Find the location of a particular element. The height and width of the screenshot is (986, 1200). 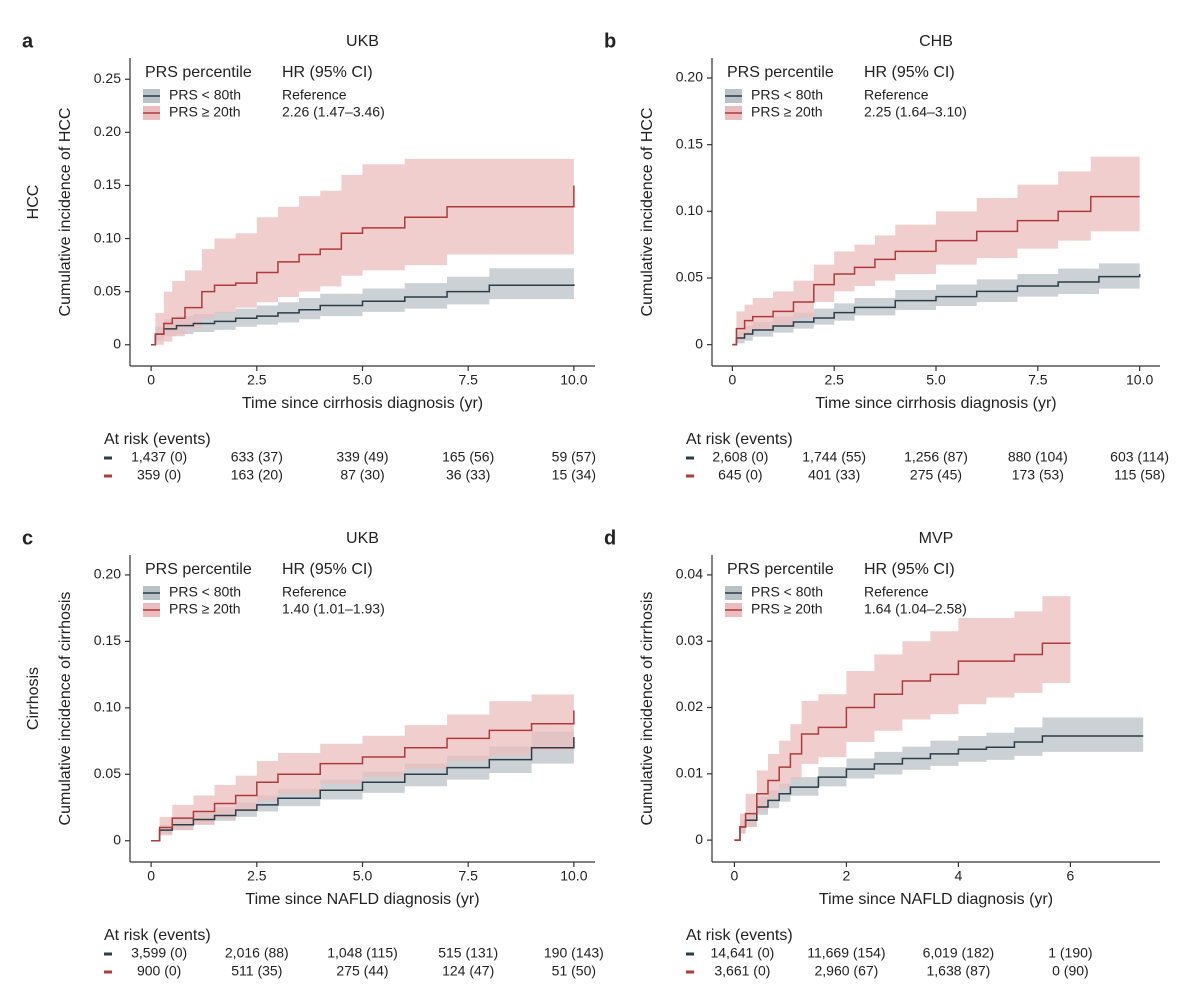

at-risk-value: 190 (143) is located at coordinates (574, 953).